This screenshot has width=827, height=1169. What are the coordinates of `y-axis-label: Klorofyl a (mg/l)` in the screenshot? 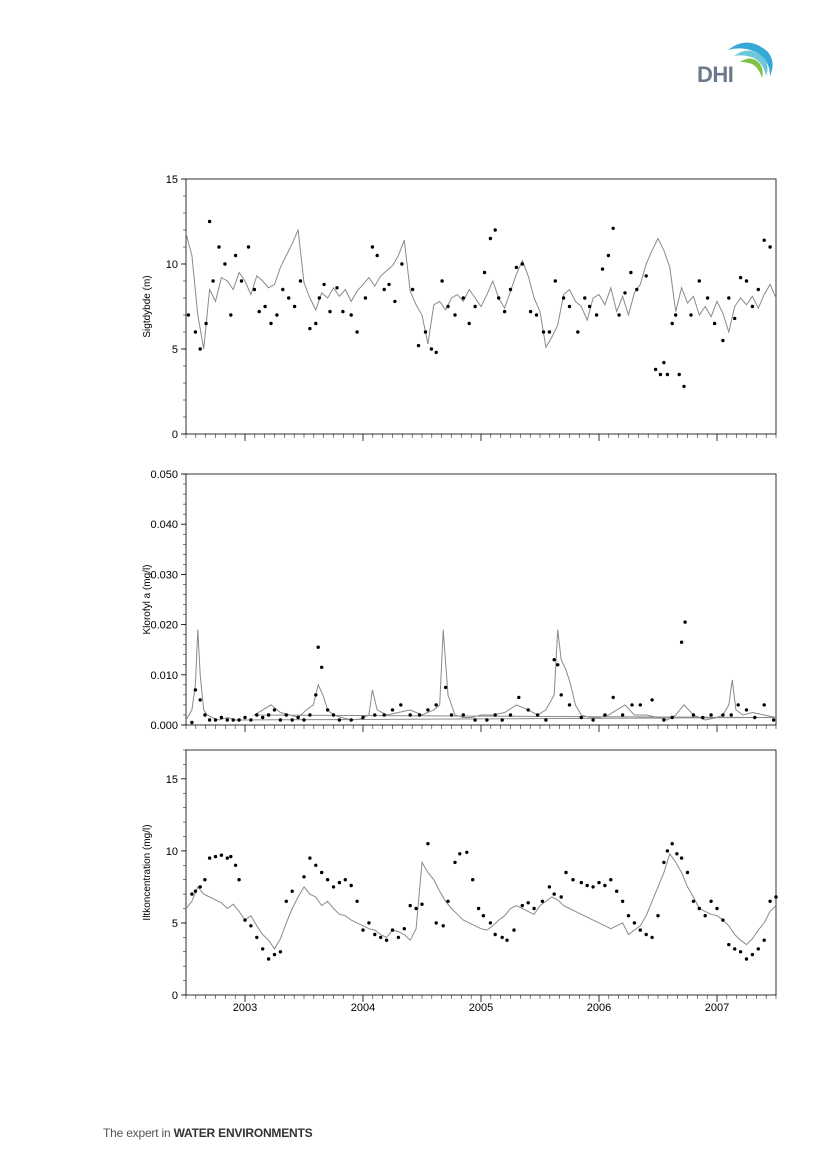 It's located at (147, 599).